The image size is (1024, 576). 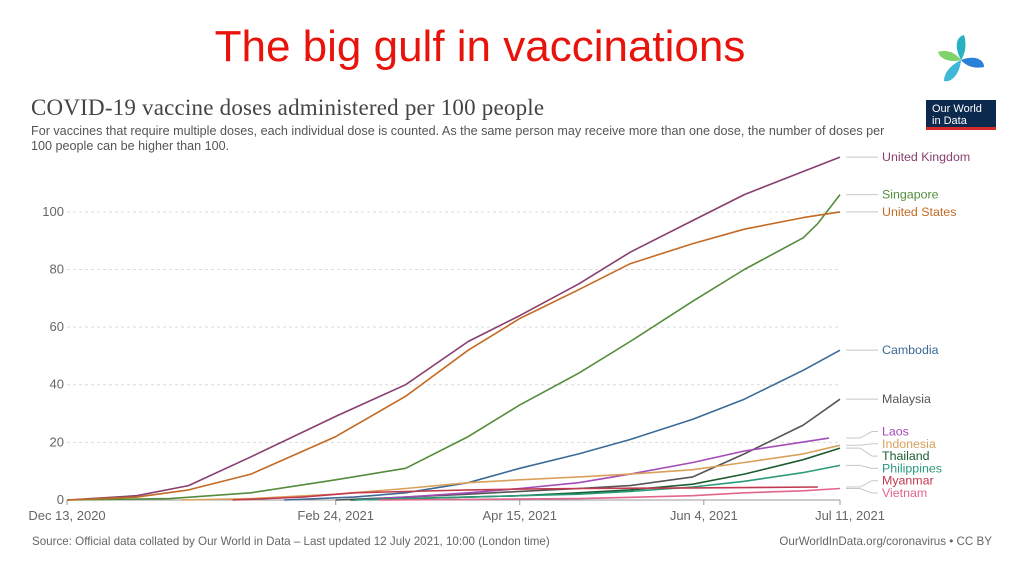 I want to click on series-line-malaysia, so click(x=588, y=449).